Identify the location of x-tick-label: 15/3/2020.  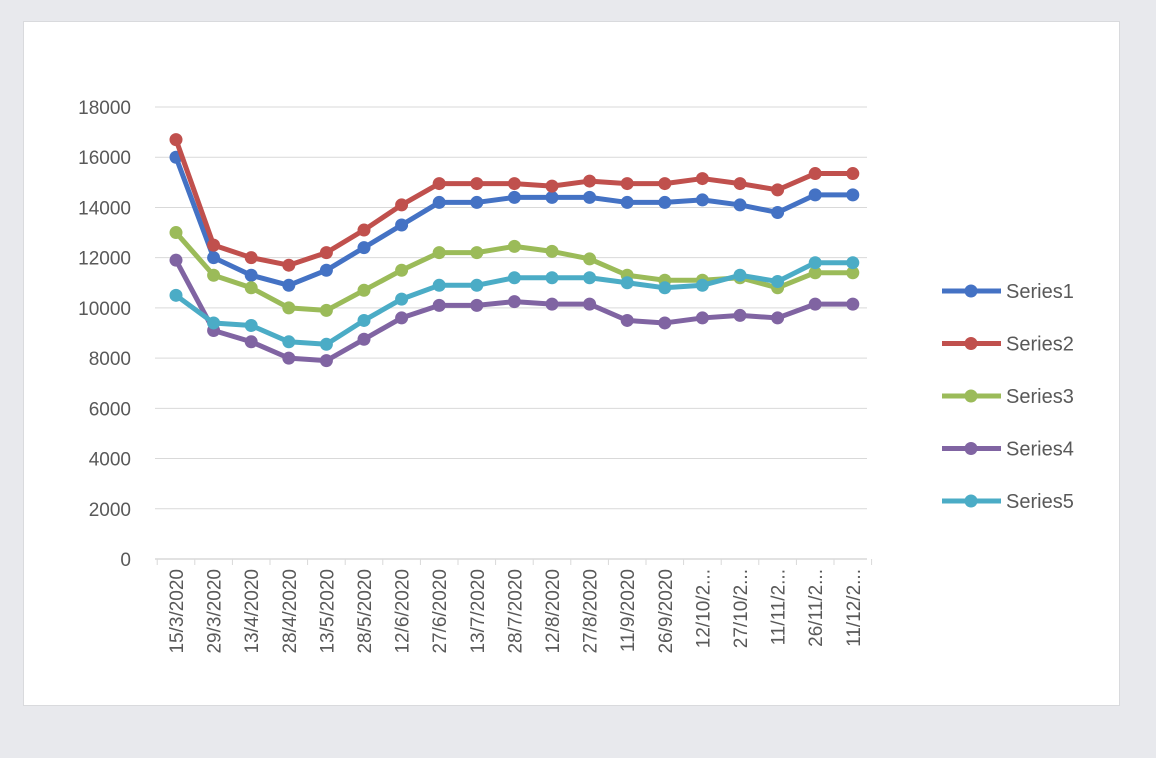
(177, 611).